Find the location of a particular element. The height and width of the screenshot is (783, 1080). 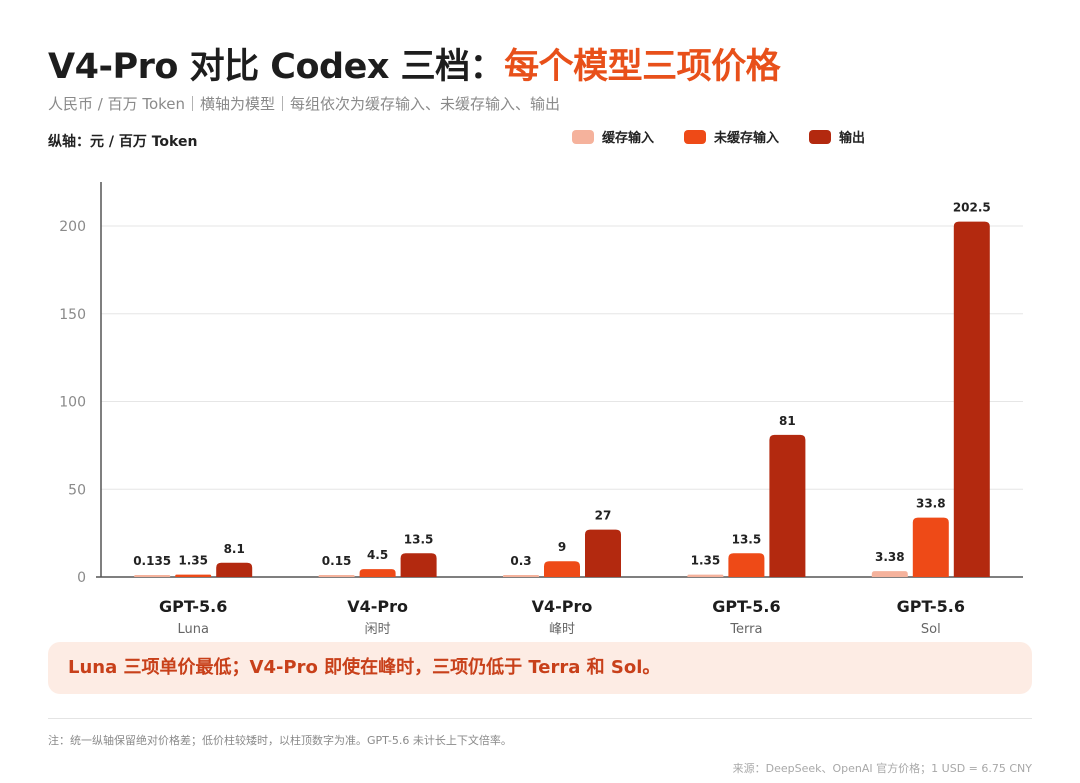

footer-divider is located at coordinates (540, 718).